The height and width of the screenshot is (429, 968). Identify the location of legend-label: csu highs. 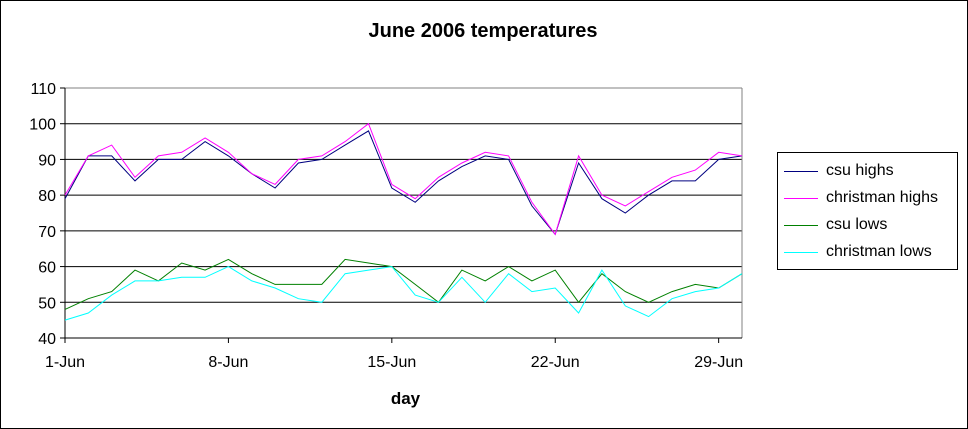
(860, 170).